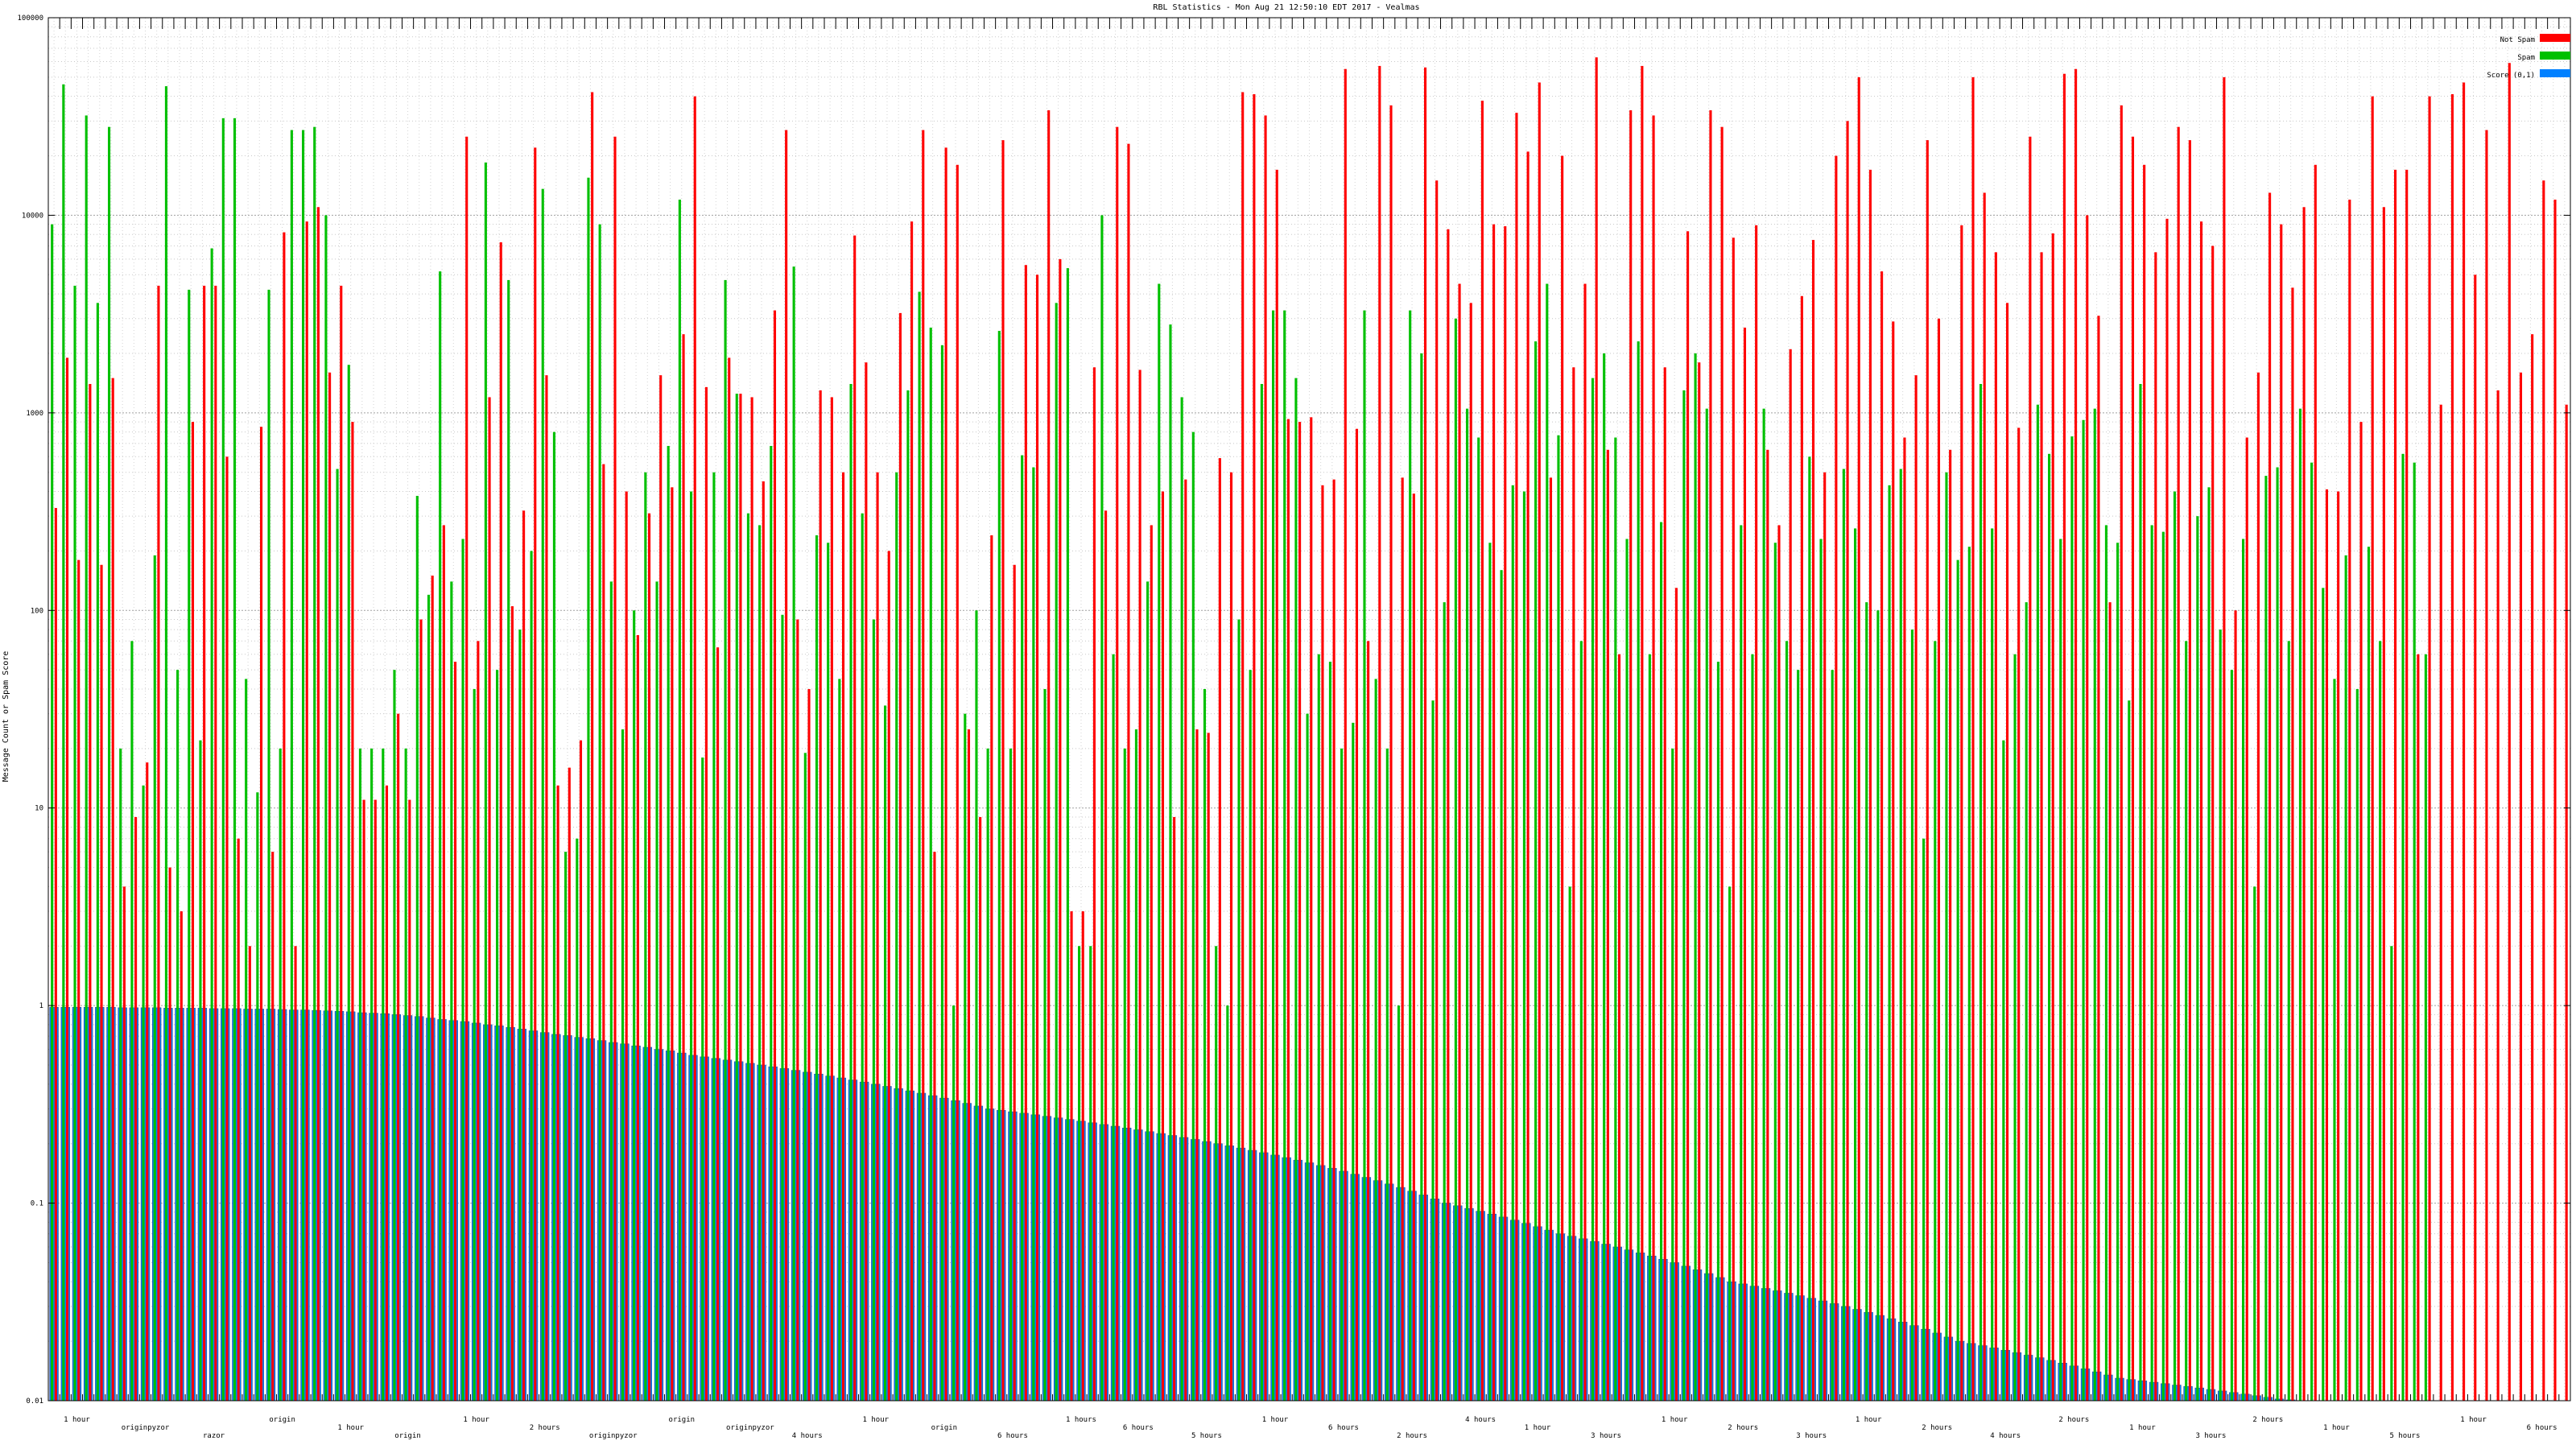 This screenshot has width=2576, height=1449. I want to click on y-tick-label: 0.1, so click(37, 1204).